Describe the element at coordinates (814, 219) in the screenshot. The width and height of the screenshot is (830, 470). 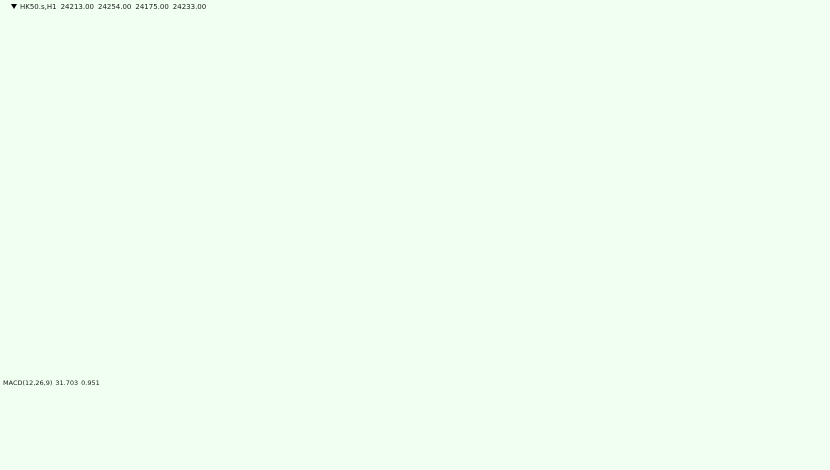
I see `current-price-badge` at that location.